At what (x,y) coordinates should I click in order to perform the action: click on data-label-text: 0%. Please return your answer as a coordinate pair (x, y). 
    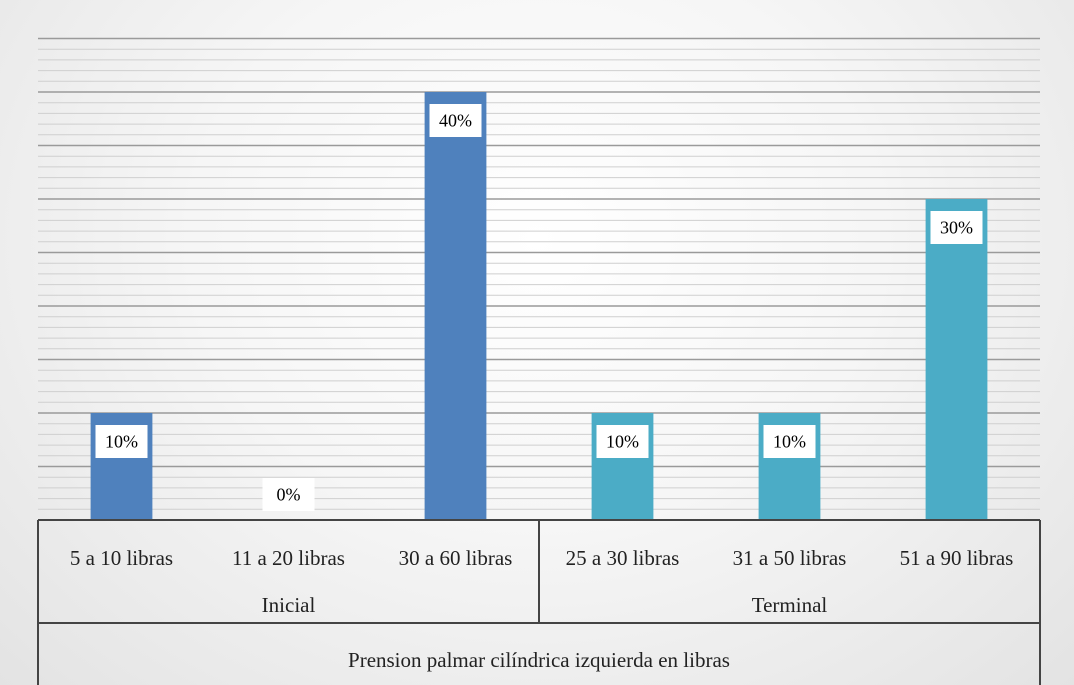
    Looking at the image, I should click on (289, 495).